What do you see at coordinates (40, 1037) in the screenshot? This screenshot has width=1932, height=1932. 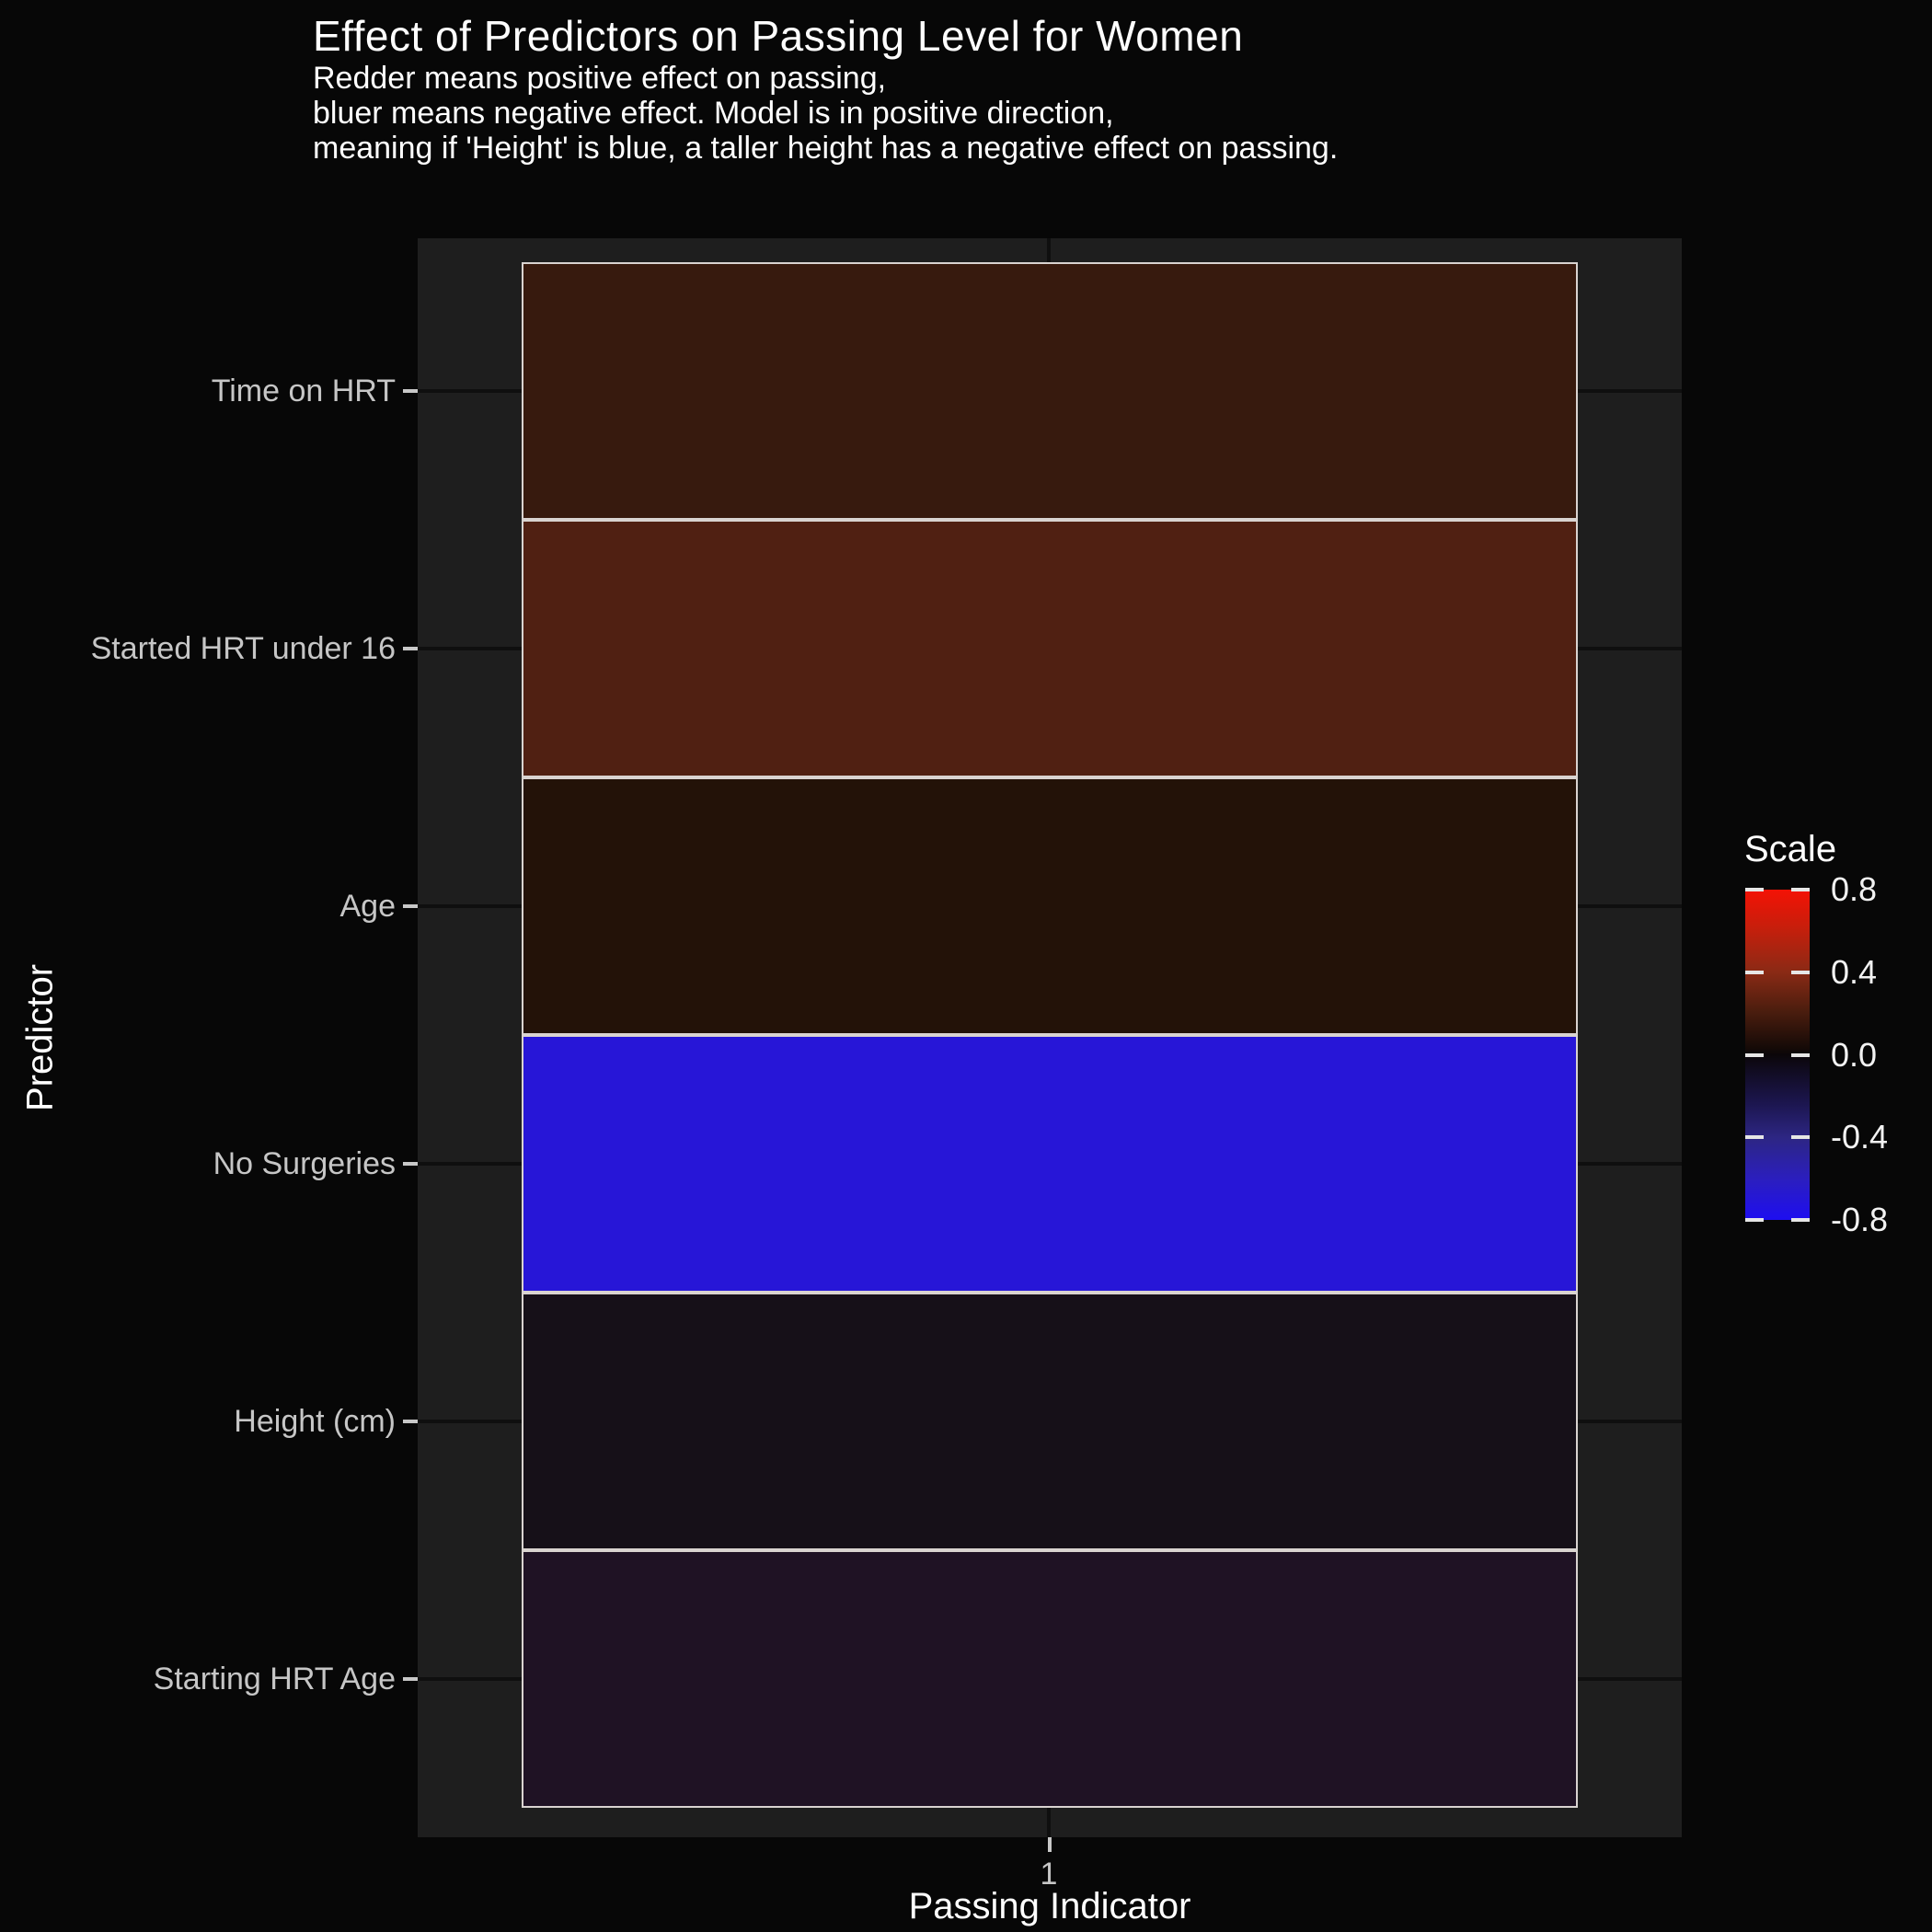 I see `y-axis-title: Predictor` at bounding box center [40, 1037].